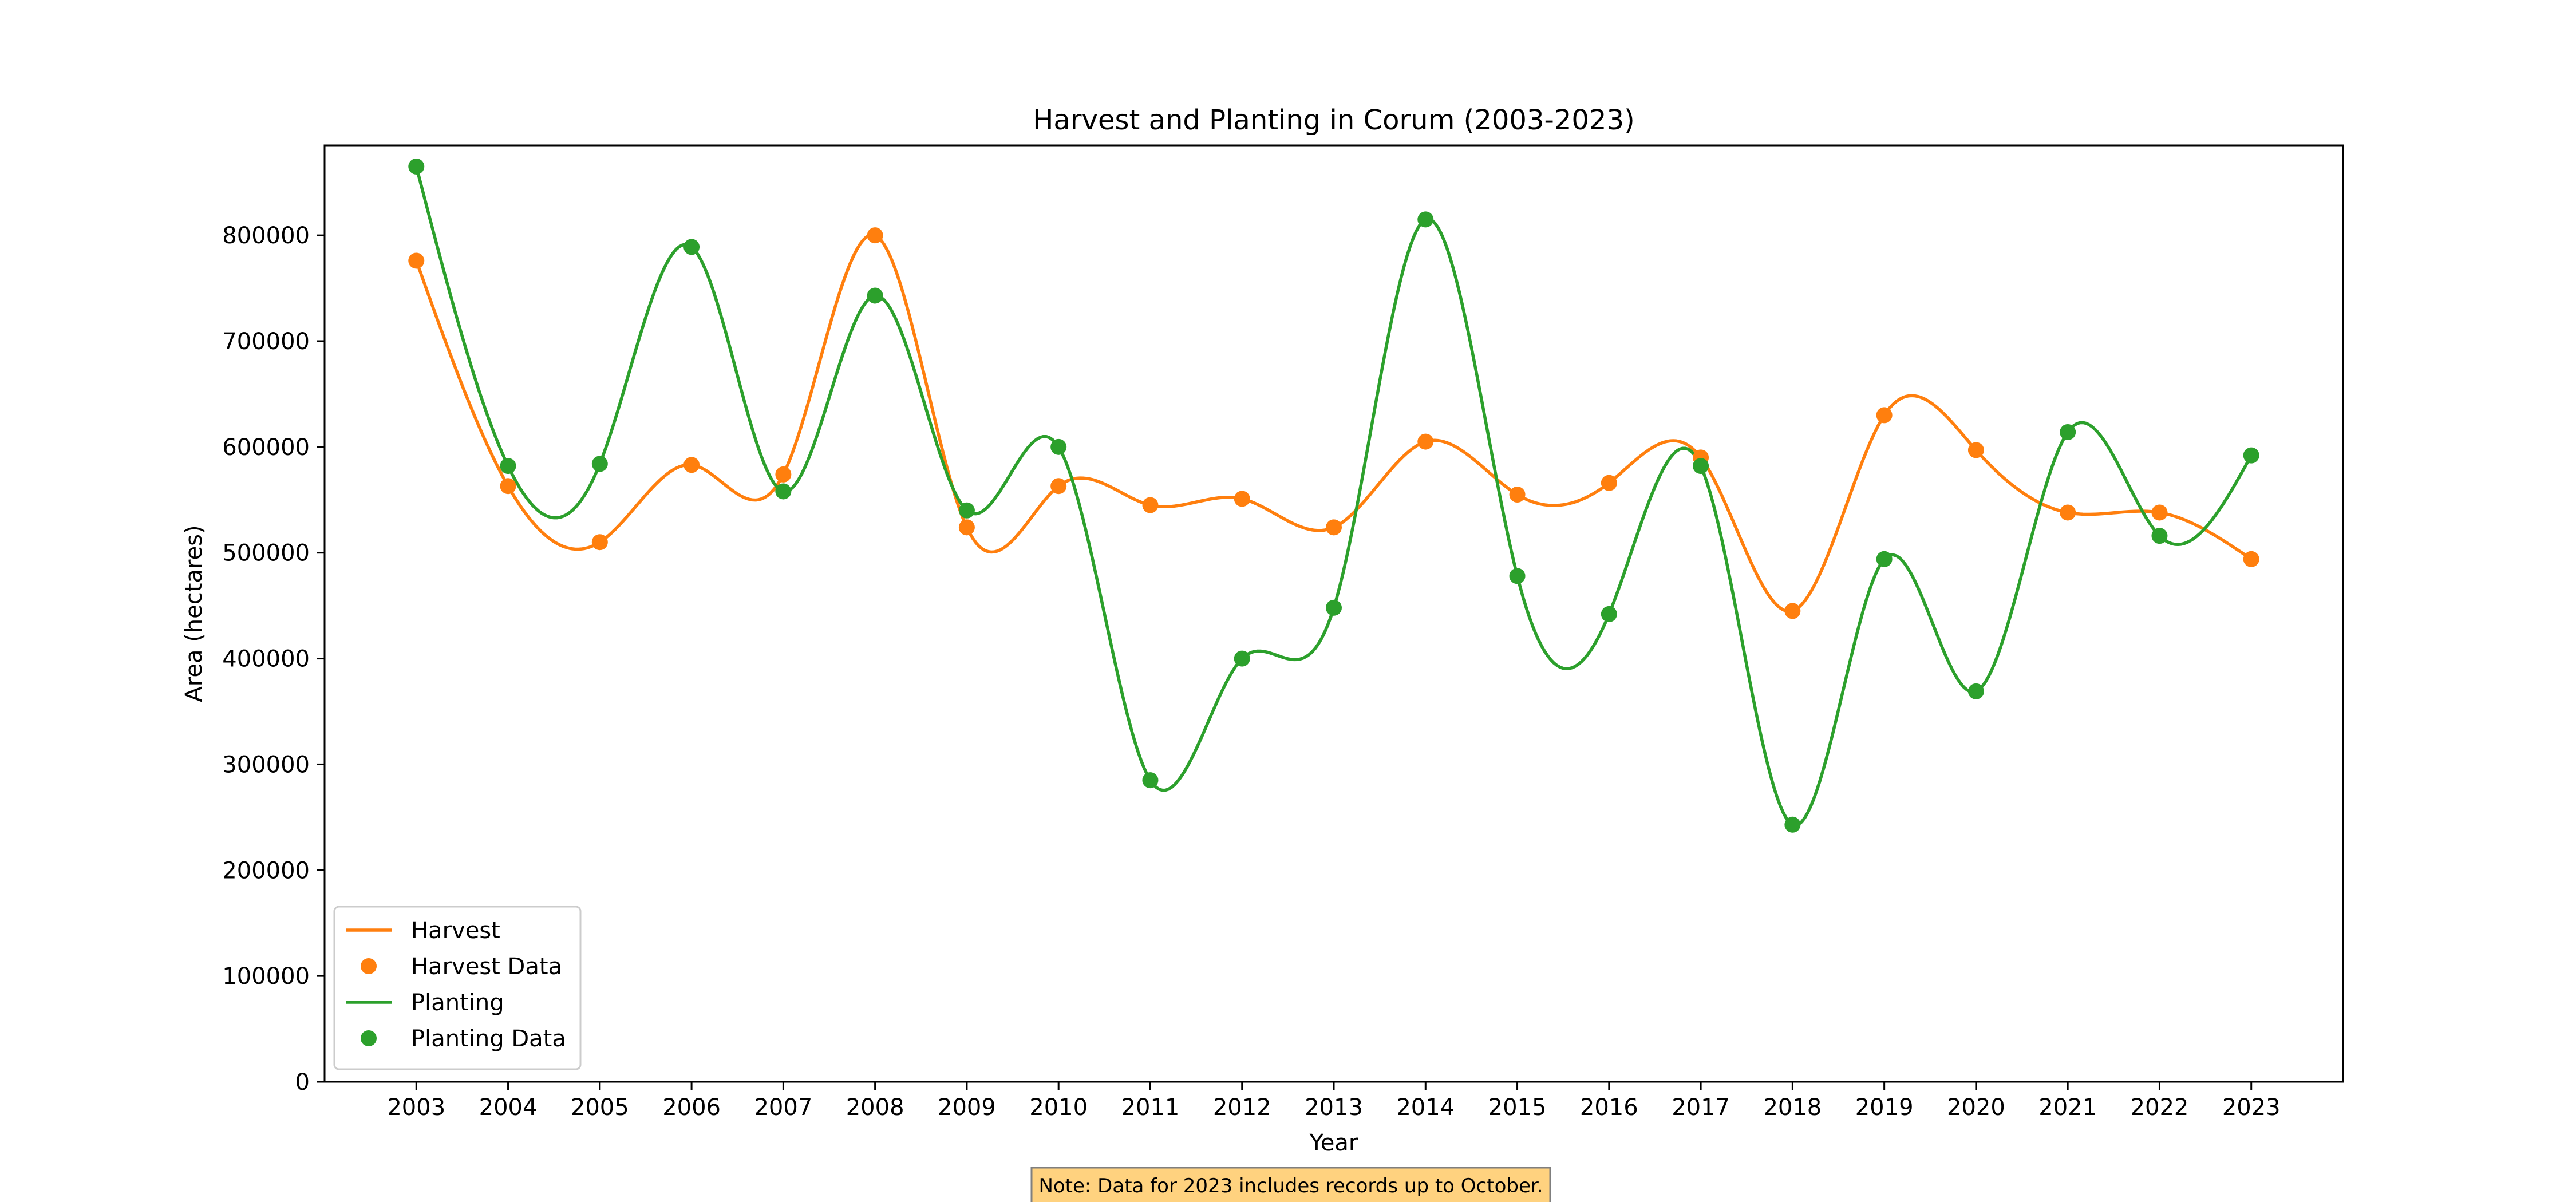 The width and height of the screenshot is (2576, 1202). What do you see at coordinates (1425, 1108) in the screenshot?
I see `x-tick-label: 2014` at bounding box center [1425, 1108].